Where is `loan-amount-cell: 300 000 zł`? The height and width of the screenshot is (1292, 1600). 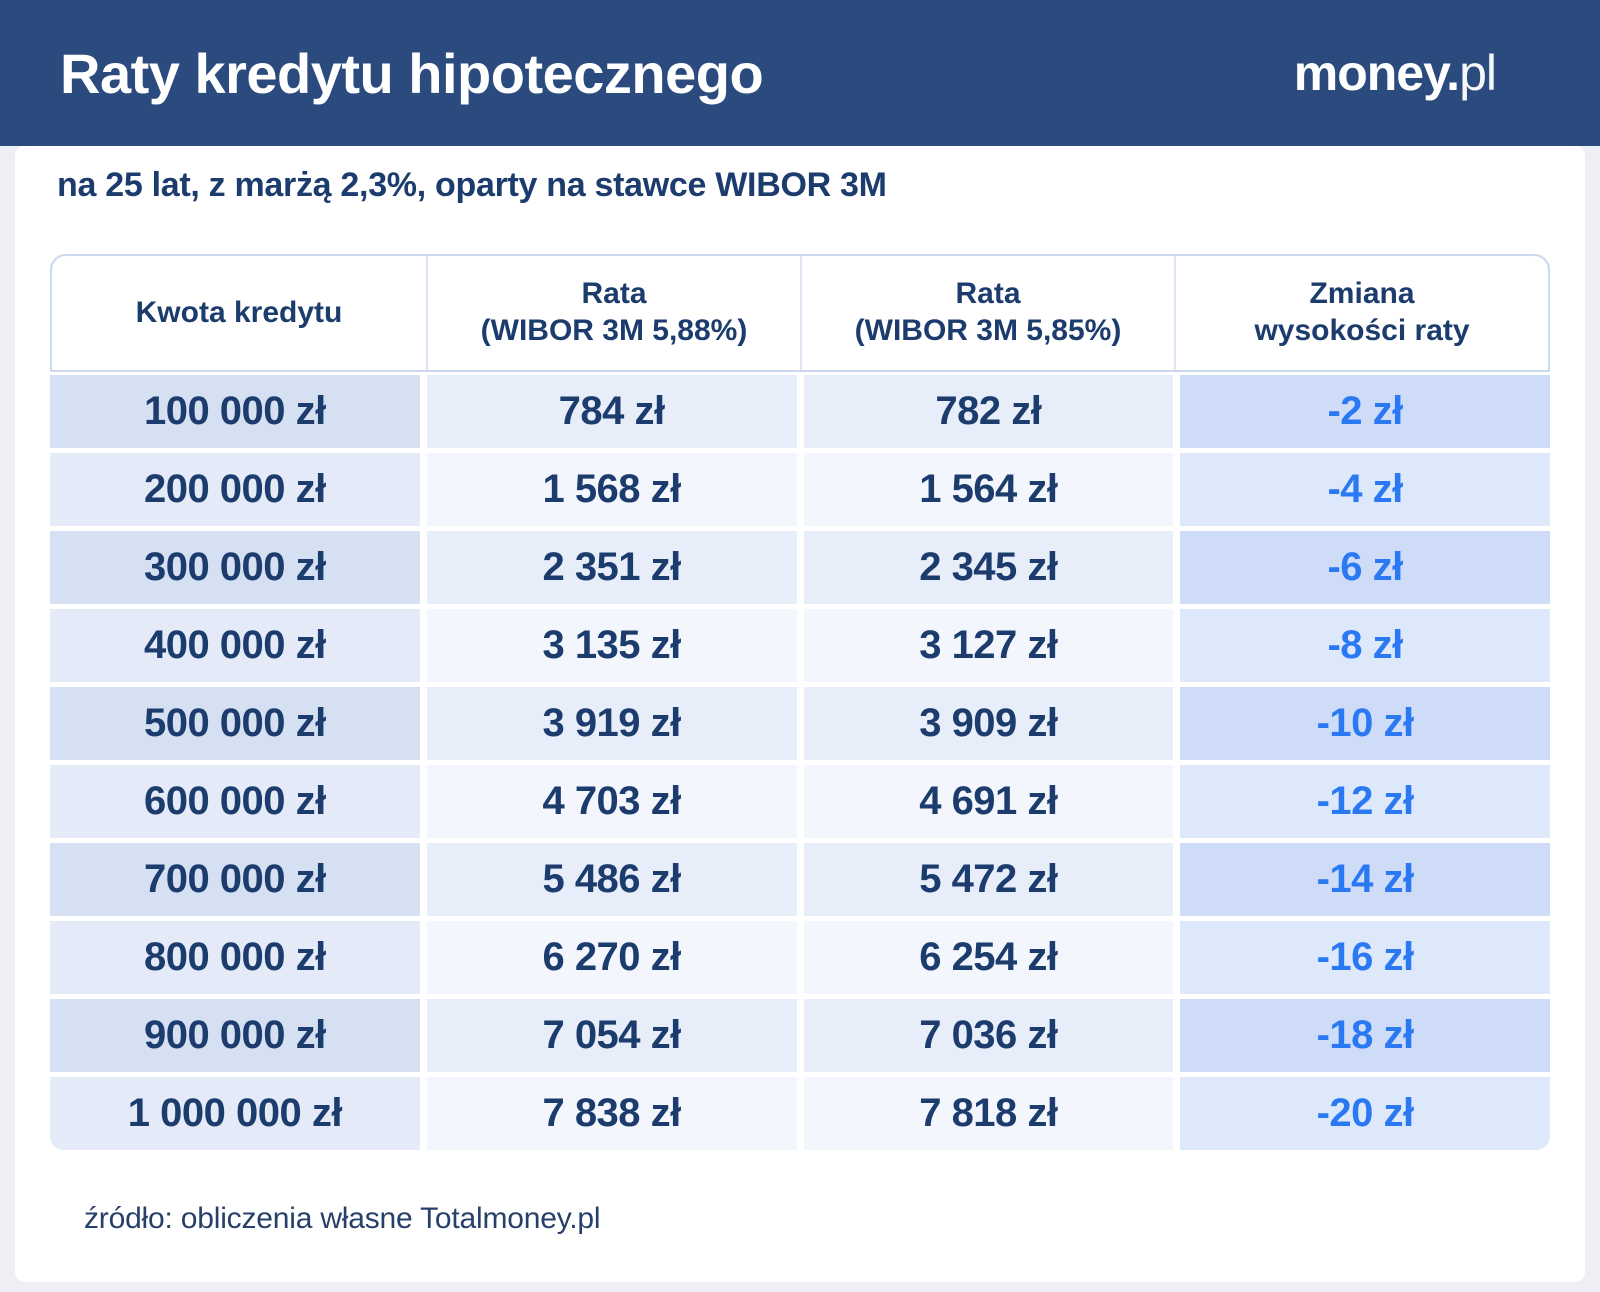
loan-amount-cell: 300 000 zł is located at coordinates (235, 567).